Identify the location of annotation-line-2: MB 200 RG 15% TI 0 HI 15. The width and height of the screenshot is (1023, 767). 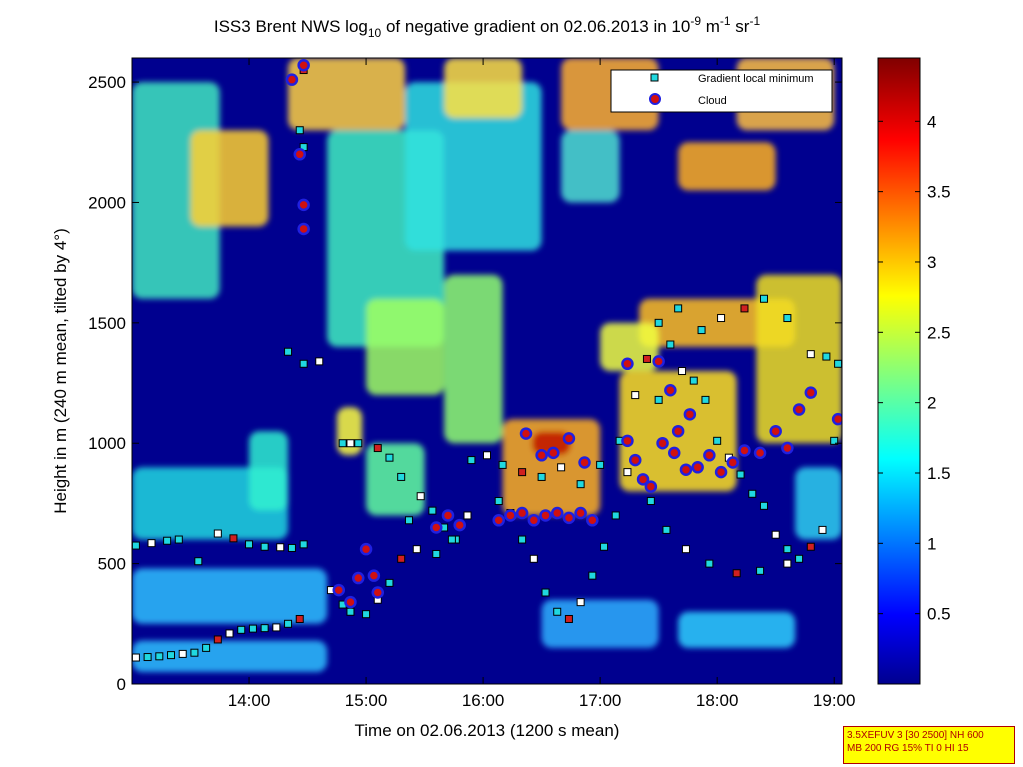
(908, 748).